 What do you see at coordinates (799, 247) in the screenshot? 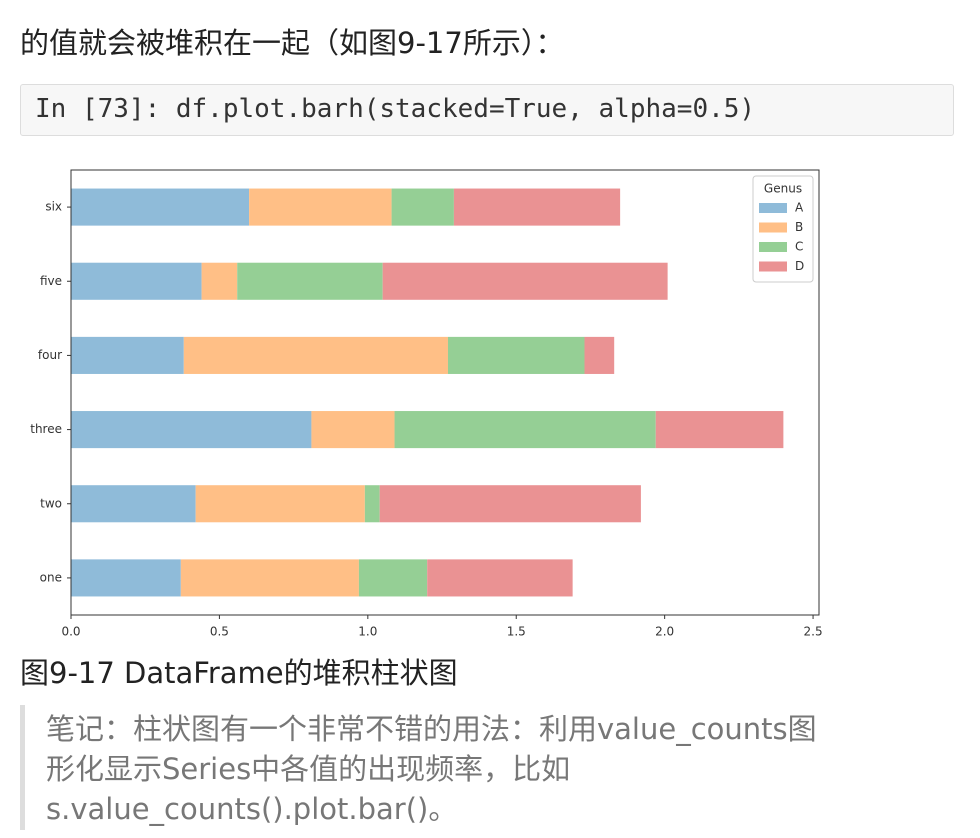
I see `legend-label: C` at bounding box center [799, 247].